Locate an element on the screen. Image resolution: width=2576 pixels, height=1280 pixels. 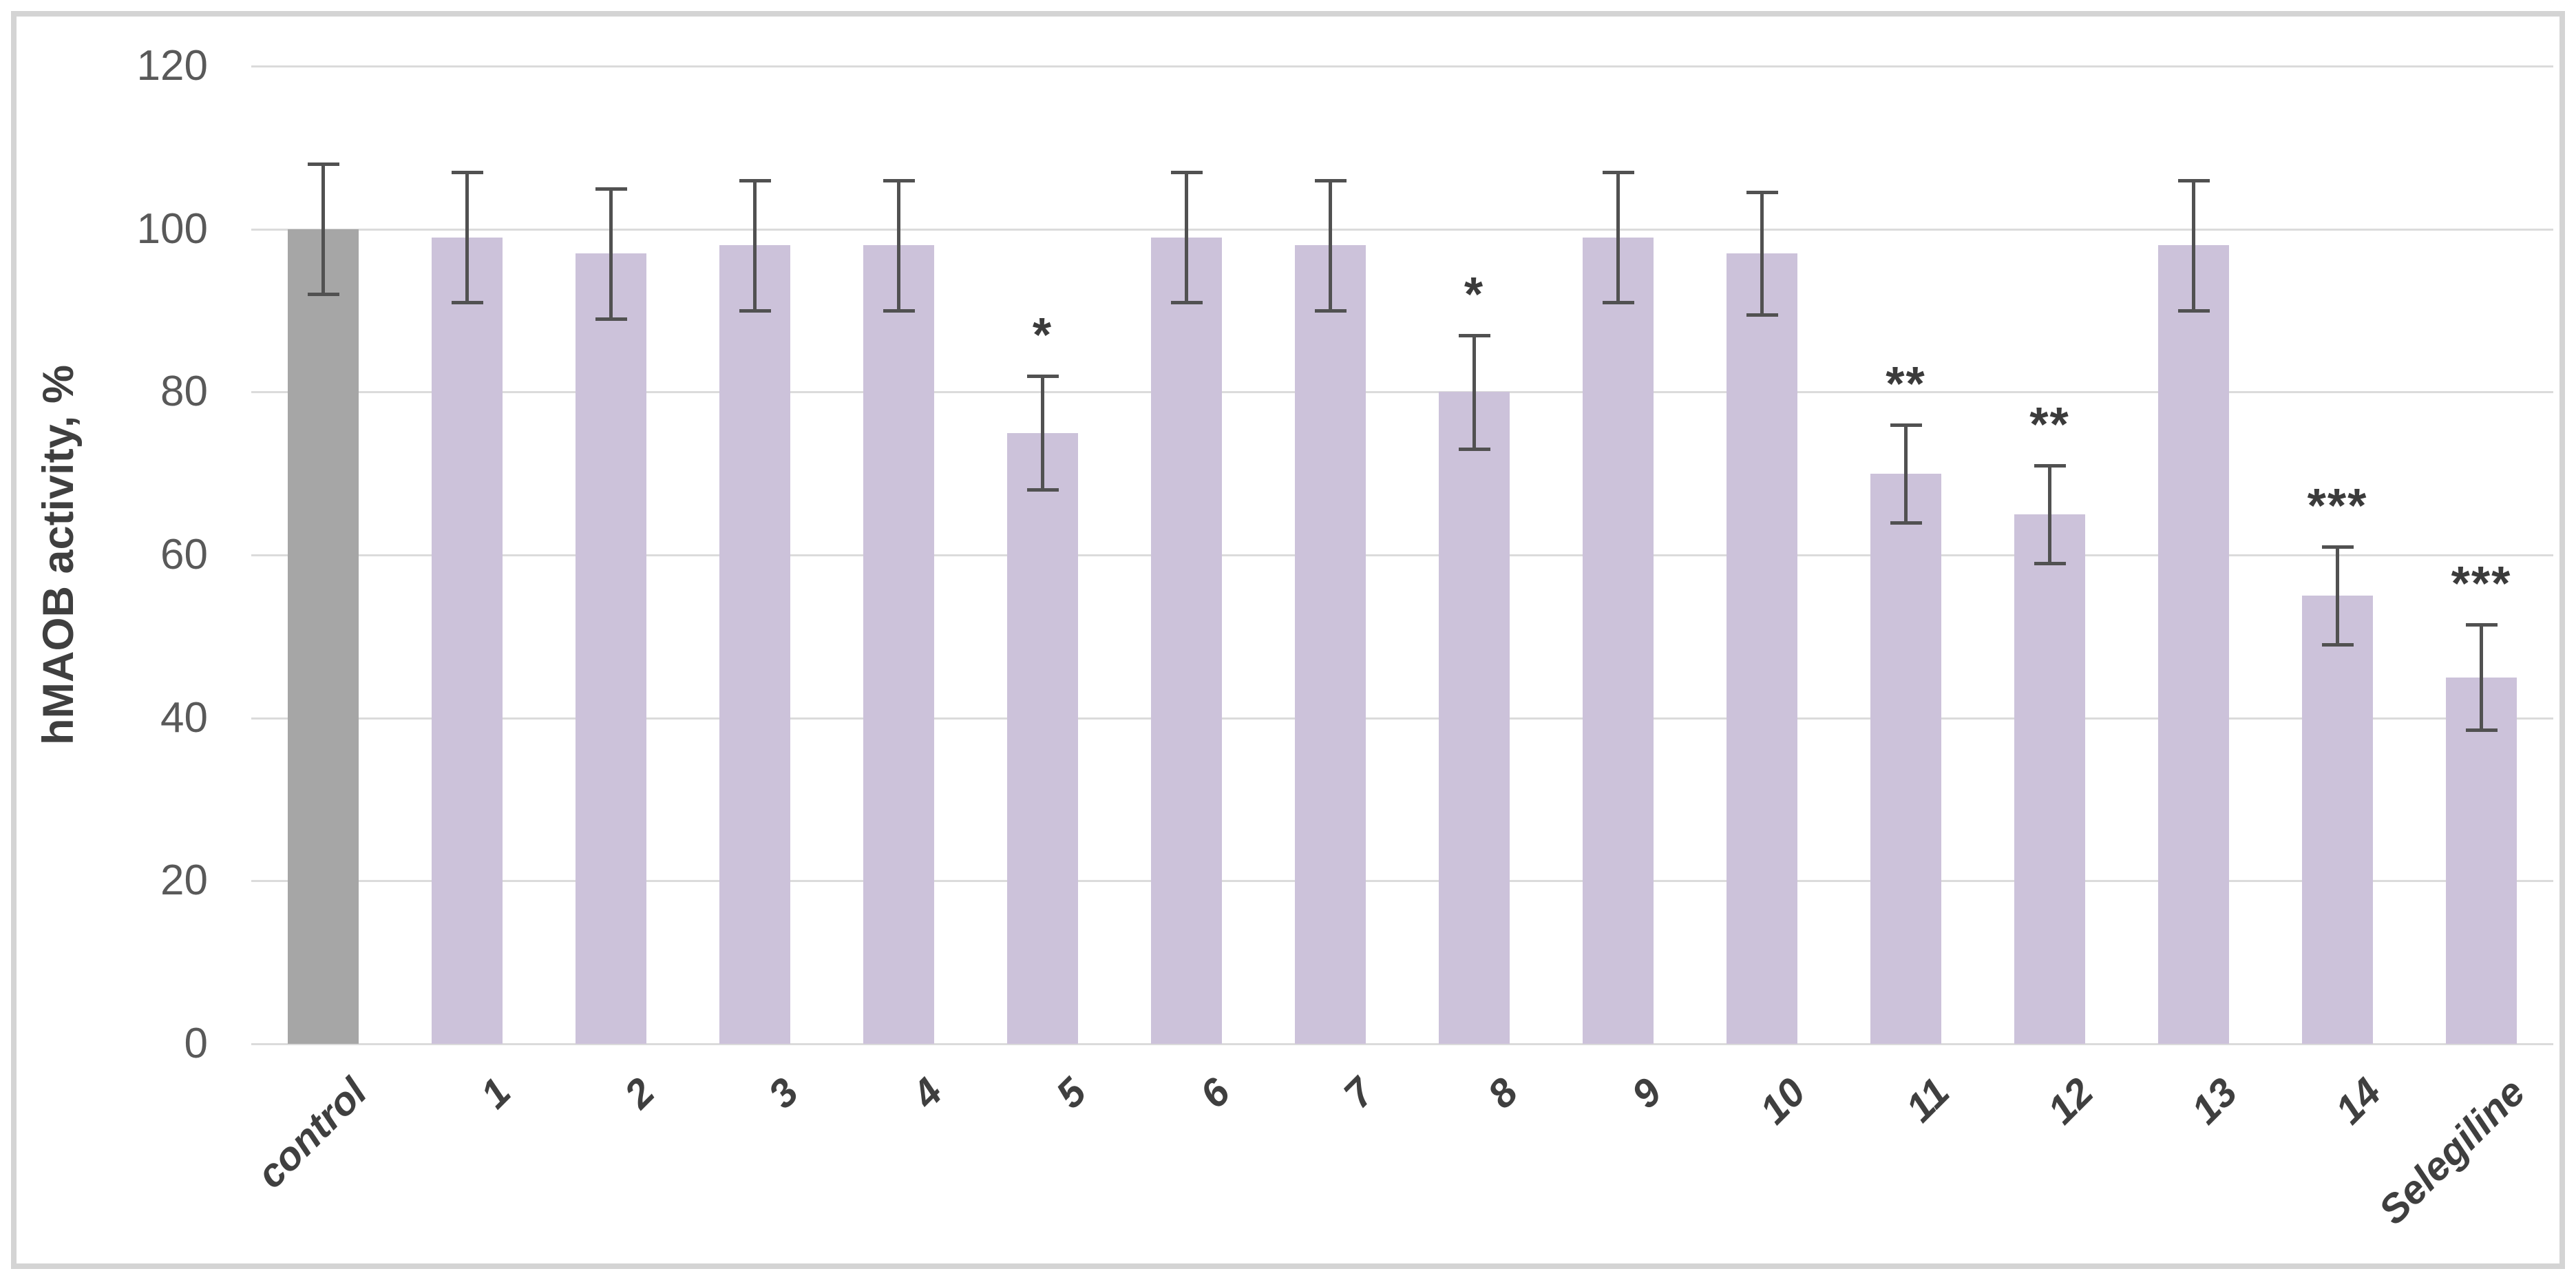
x-axis-line is located at coordinates (1402, 1044).